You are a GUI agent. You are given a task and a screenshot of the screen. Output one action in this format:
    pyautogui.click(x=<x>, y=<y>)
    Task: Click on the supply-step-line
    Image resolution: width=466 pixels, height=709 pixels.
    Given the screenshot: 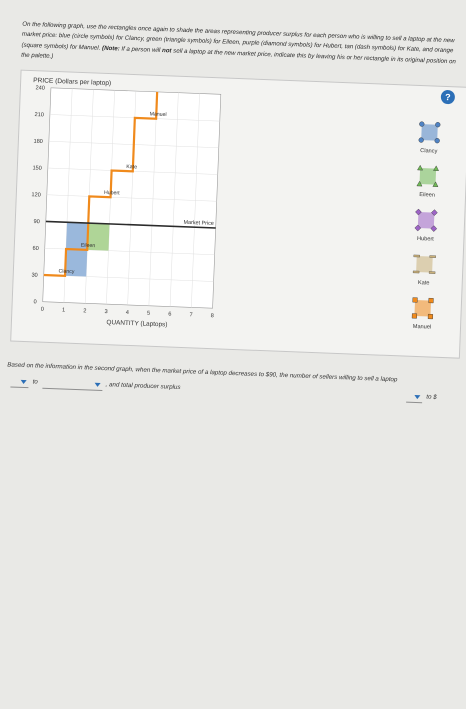 What is the action you would take?
    pyautogui.click(x=101, y=184)
    